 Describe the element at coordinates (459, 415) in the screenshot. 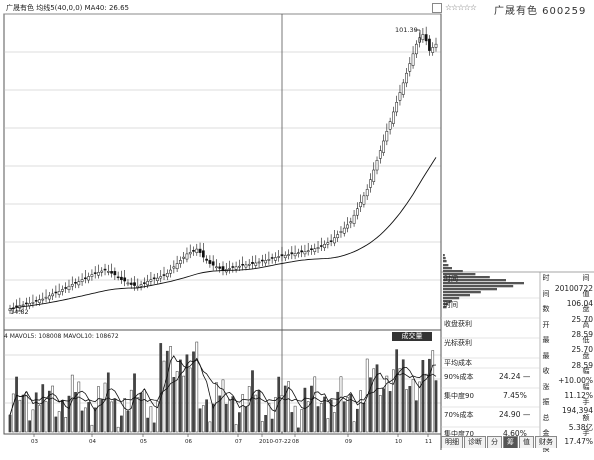

I see `cost70-label: 70%成本` at that location.